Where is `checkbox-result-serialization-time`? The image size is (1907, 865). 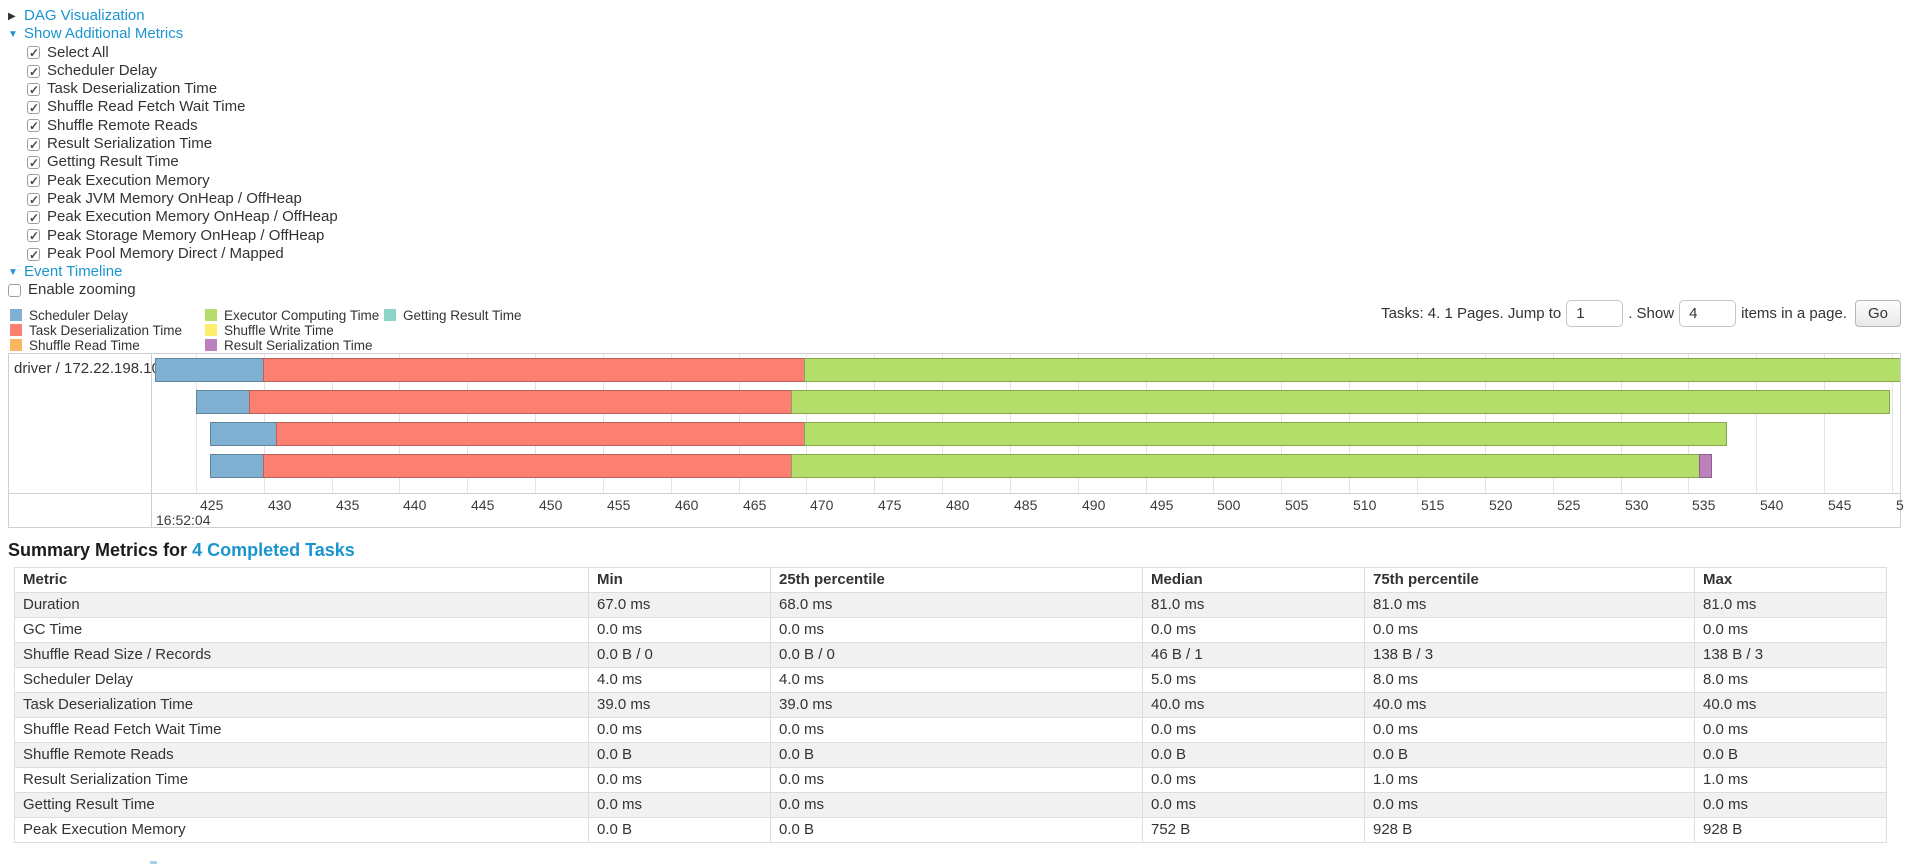 checkbox-result-serialization-time is located at coordinates (33, 145).